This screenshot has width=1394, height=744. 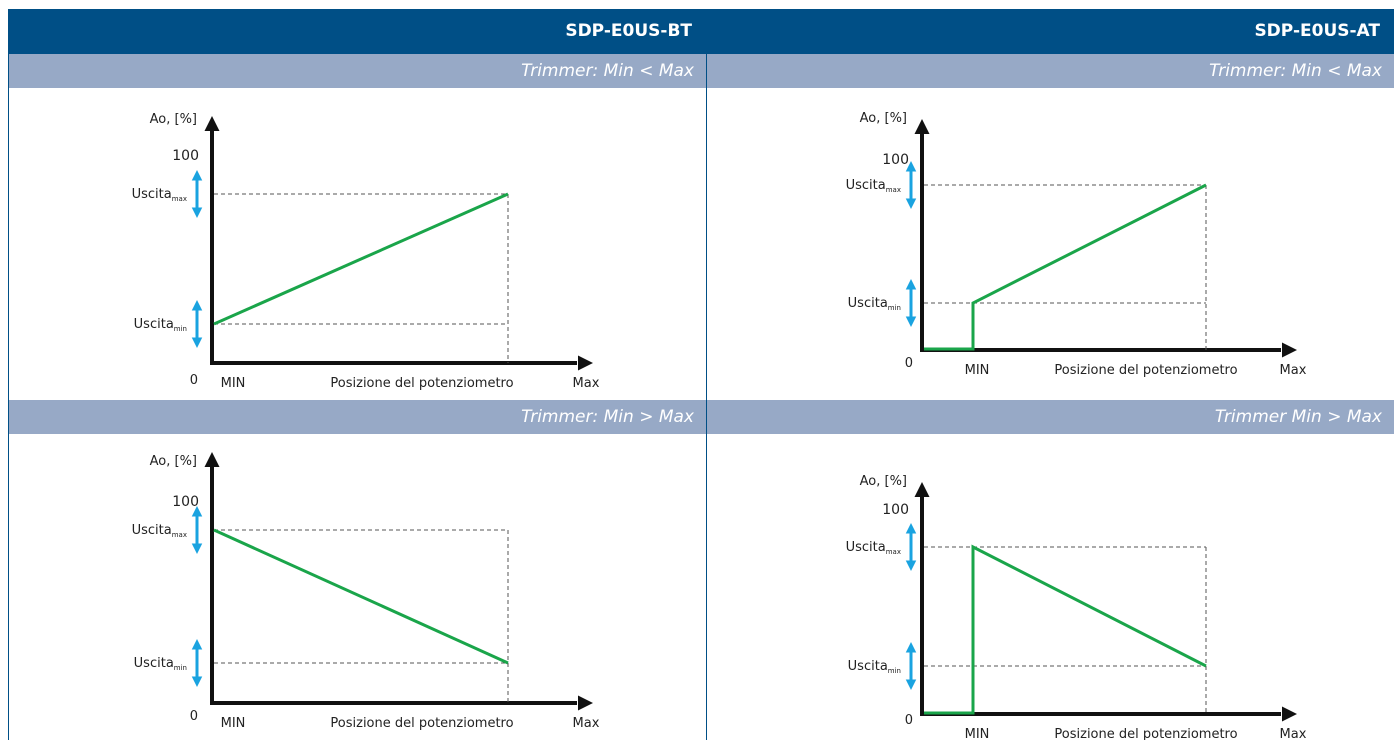 I want to click on subheader-bt-row1: Trimmer: Min < Max, so click(x=357, y=71).